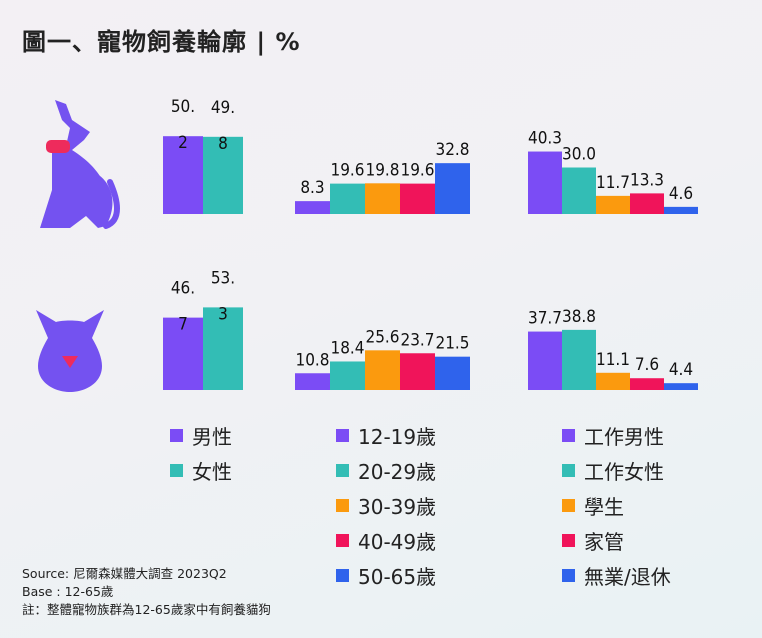 The height and width of the screenshot is (638, 762). I want to click on legend-item-age-50-65: 50-65歲, so click(386, 575).